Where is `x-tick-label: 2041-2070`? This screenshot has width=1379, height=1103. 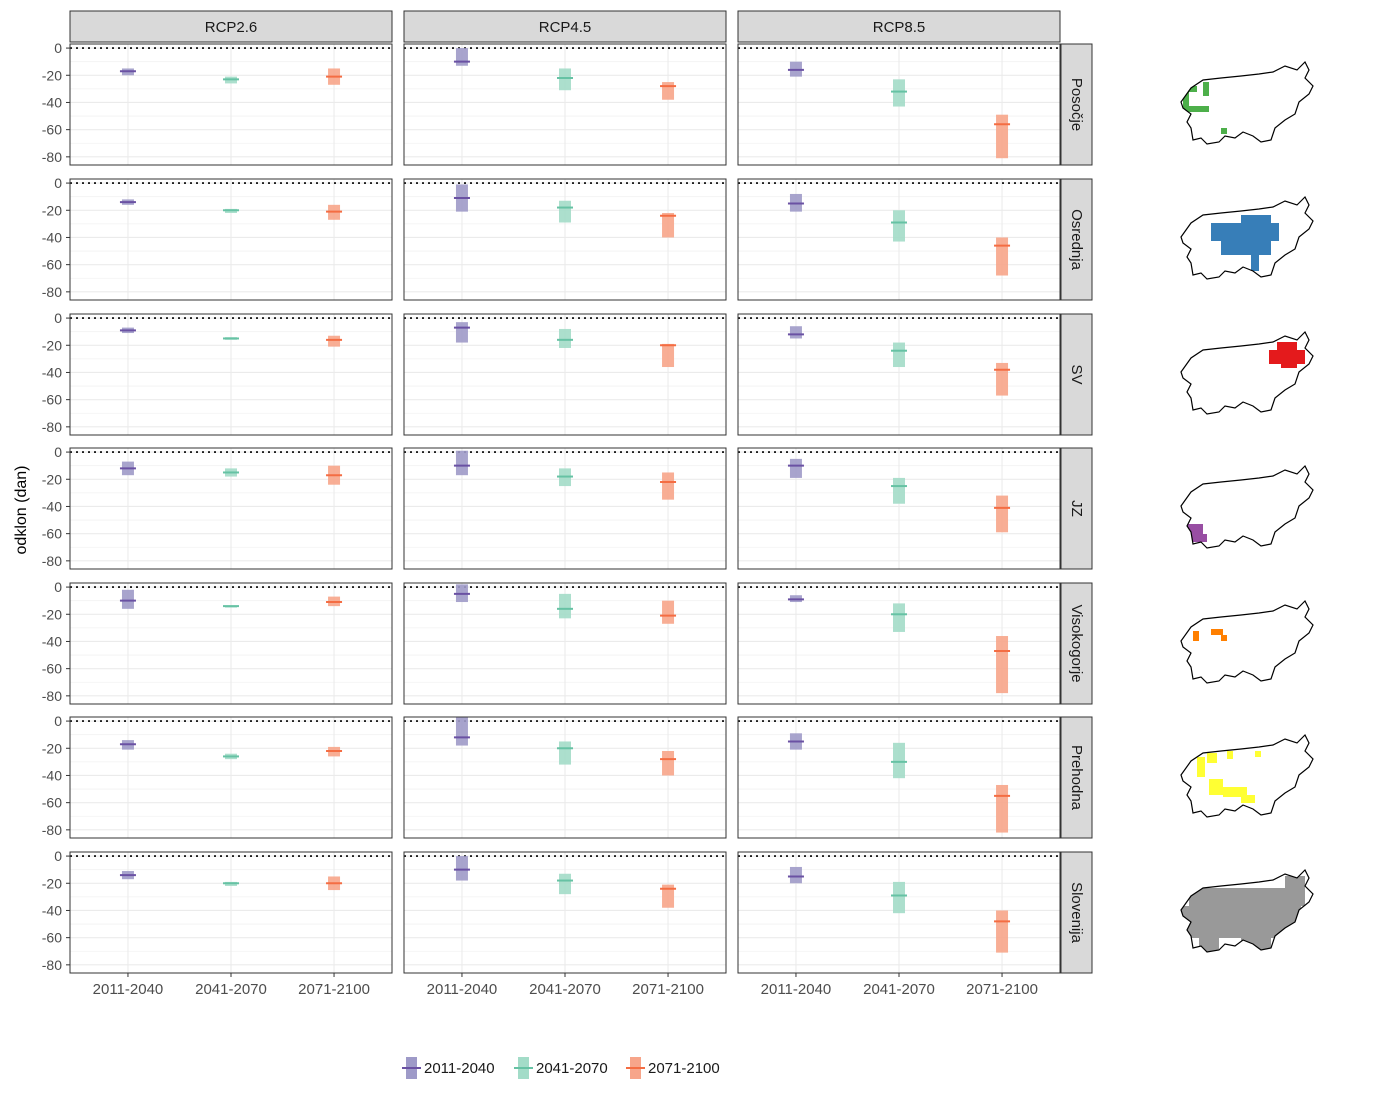
x-tick-label: 2041-2070 is located at coordinates (231, 989).